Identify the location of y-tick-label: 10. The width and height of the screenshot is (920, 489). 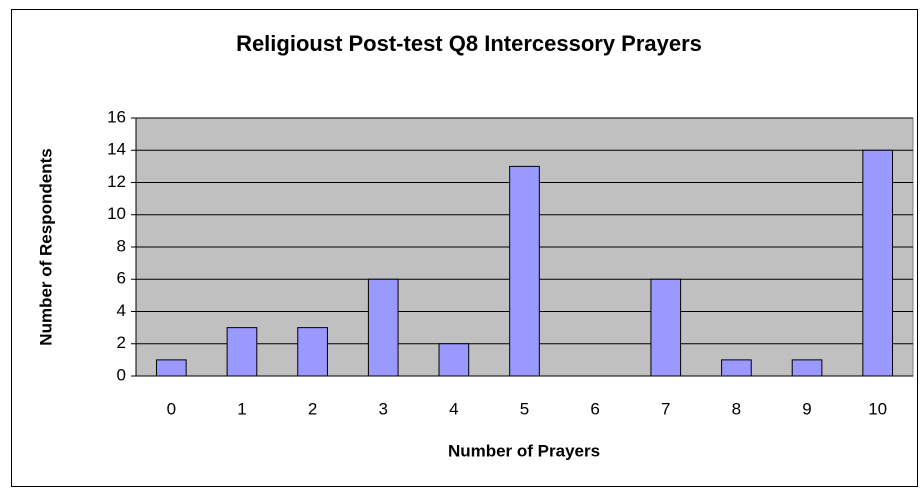
(116, 213).